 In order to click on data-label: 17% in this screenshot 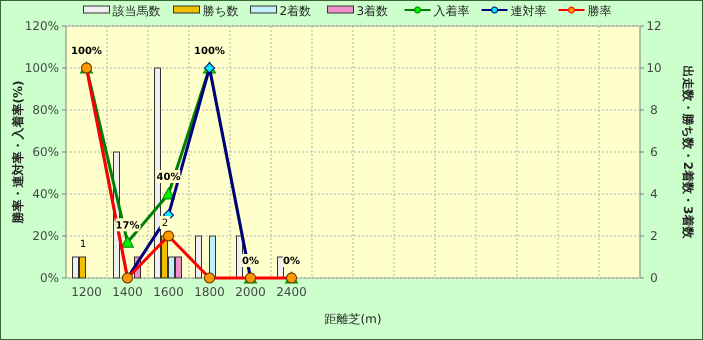, I will do `click(128, 226)`.